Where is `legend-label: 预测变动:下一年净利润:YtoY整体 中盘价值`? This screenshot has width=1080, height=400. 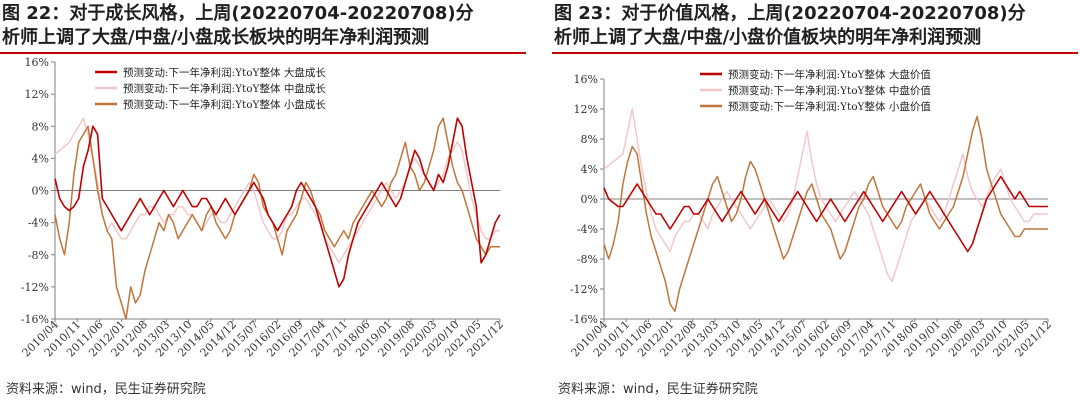
legend-label: 预测变动:下一年净利润:YtoY整体 中盘价值 is located at coordinates (829, 90).